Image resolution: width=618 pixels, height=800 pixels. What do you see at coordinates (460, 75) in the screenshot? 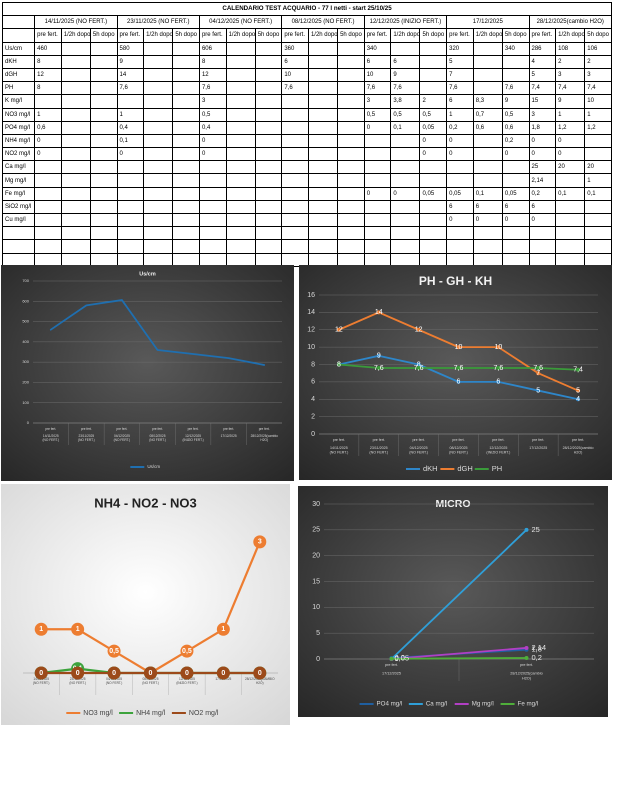
I see `table-cell: 7` at bounding box center [460, 75].